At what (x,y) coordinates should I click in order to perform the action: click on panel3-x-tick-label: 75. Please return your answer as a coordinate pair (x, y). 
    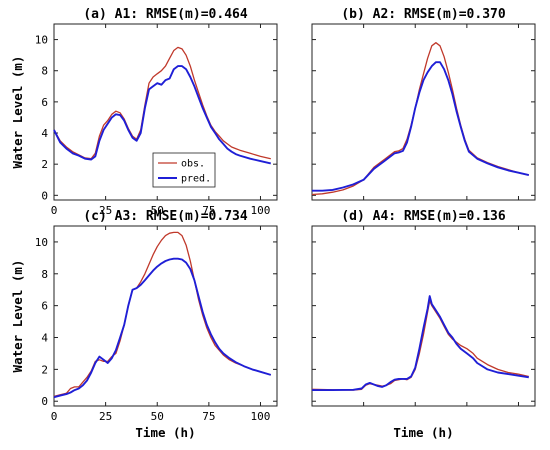
    Looking at the image, I should click on (208, 416).